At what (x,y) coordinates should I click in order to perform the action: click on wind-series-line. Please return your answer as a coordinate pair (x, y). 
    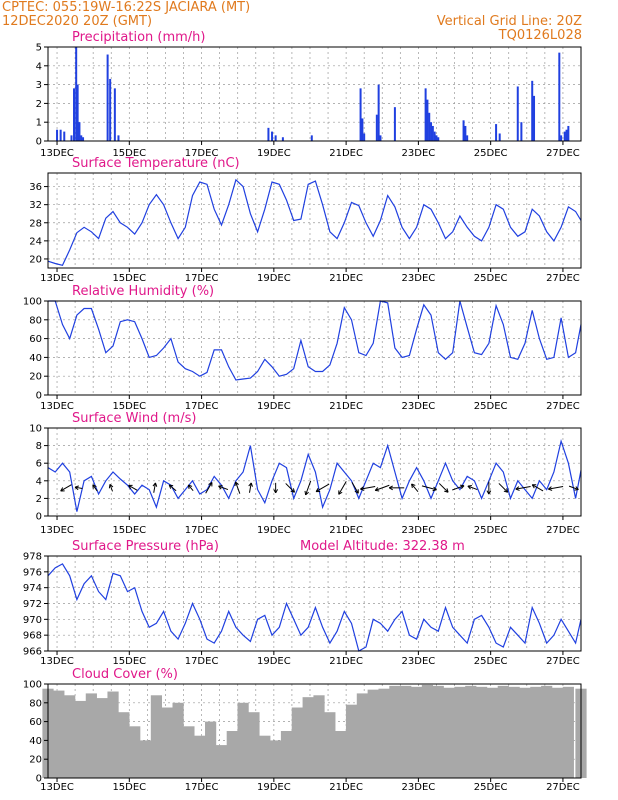
    Looking at the image, I should click on (314, 475).